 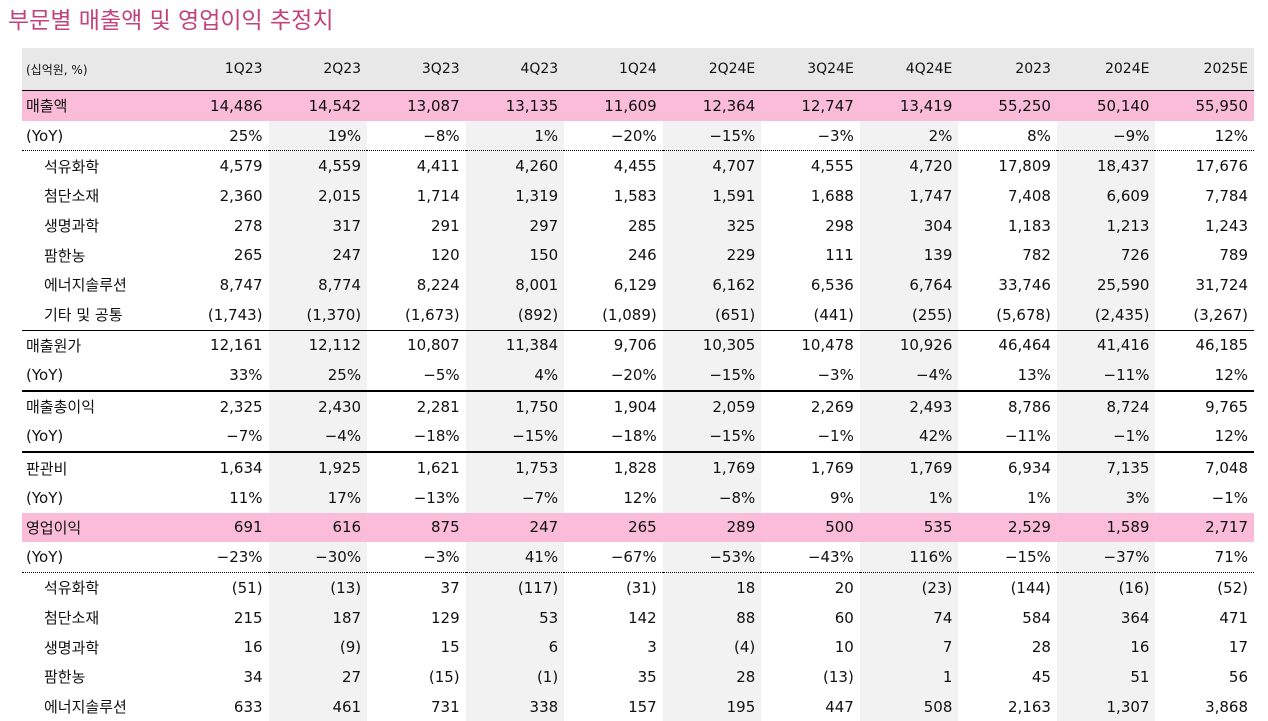 I want to click on table-cell: 74, so click(x=909, y=618).